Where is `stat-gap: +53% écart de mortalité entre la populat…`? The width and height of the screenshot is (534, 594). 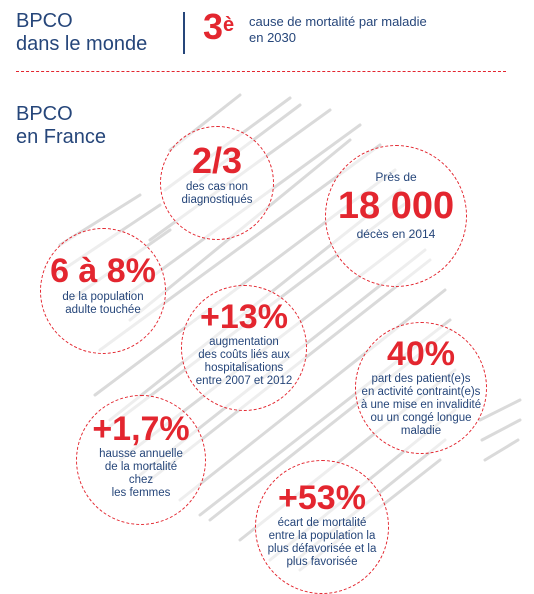 stat-gap: +53% écart de mortalité entre la populat… is located at coordinates (322, 527).